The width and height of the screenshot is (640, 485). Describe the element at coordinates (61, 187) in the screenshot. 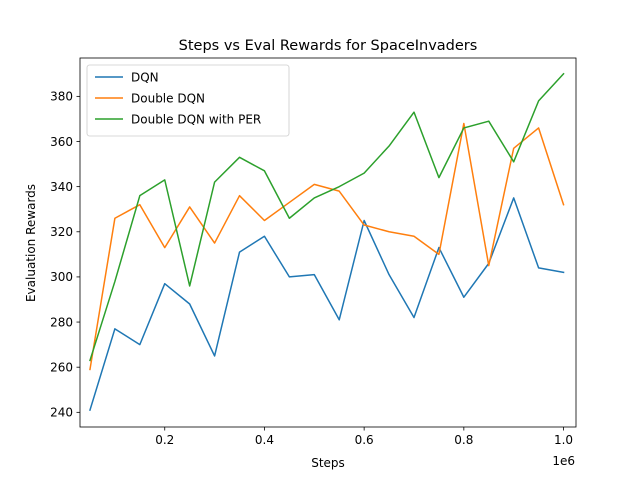

I see `y-tick-label: 340` at that location.